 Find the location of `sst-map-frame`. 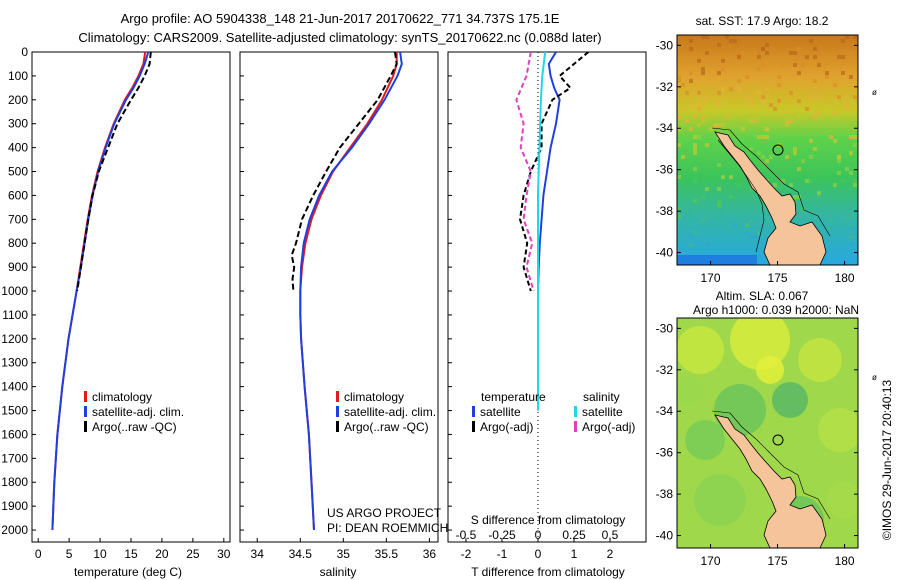

sst-map-frame is located at coordinates (767, 150).